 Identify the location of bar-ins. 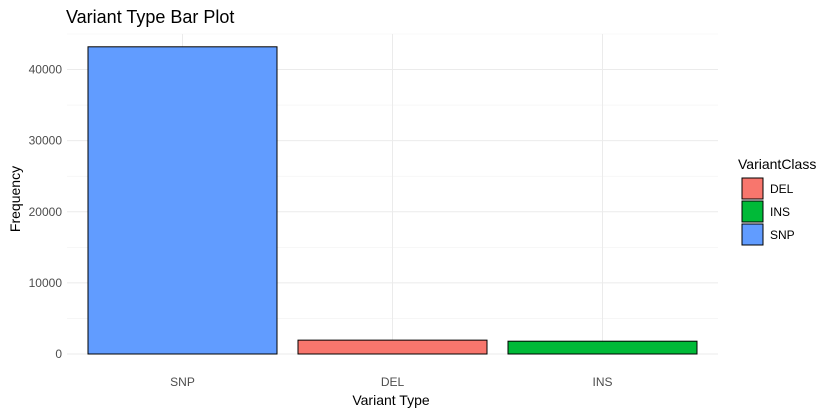
(602, 347).